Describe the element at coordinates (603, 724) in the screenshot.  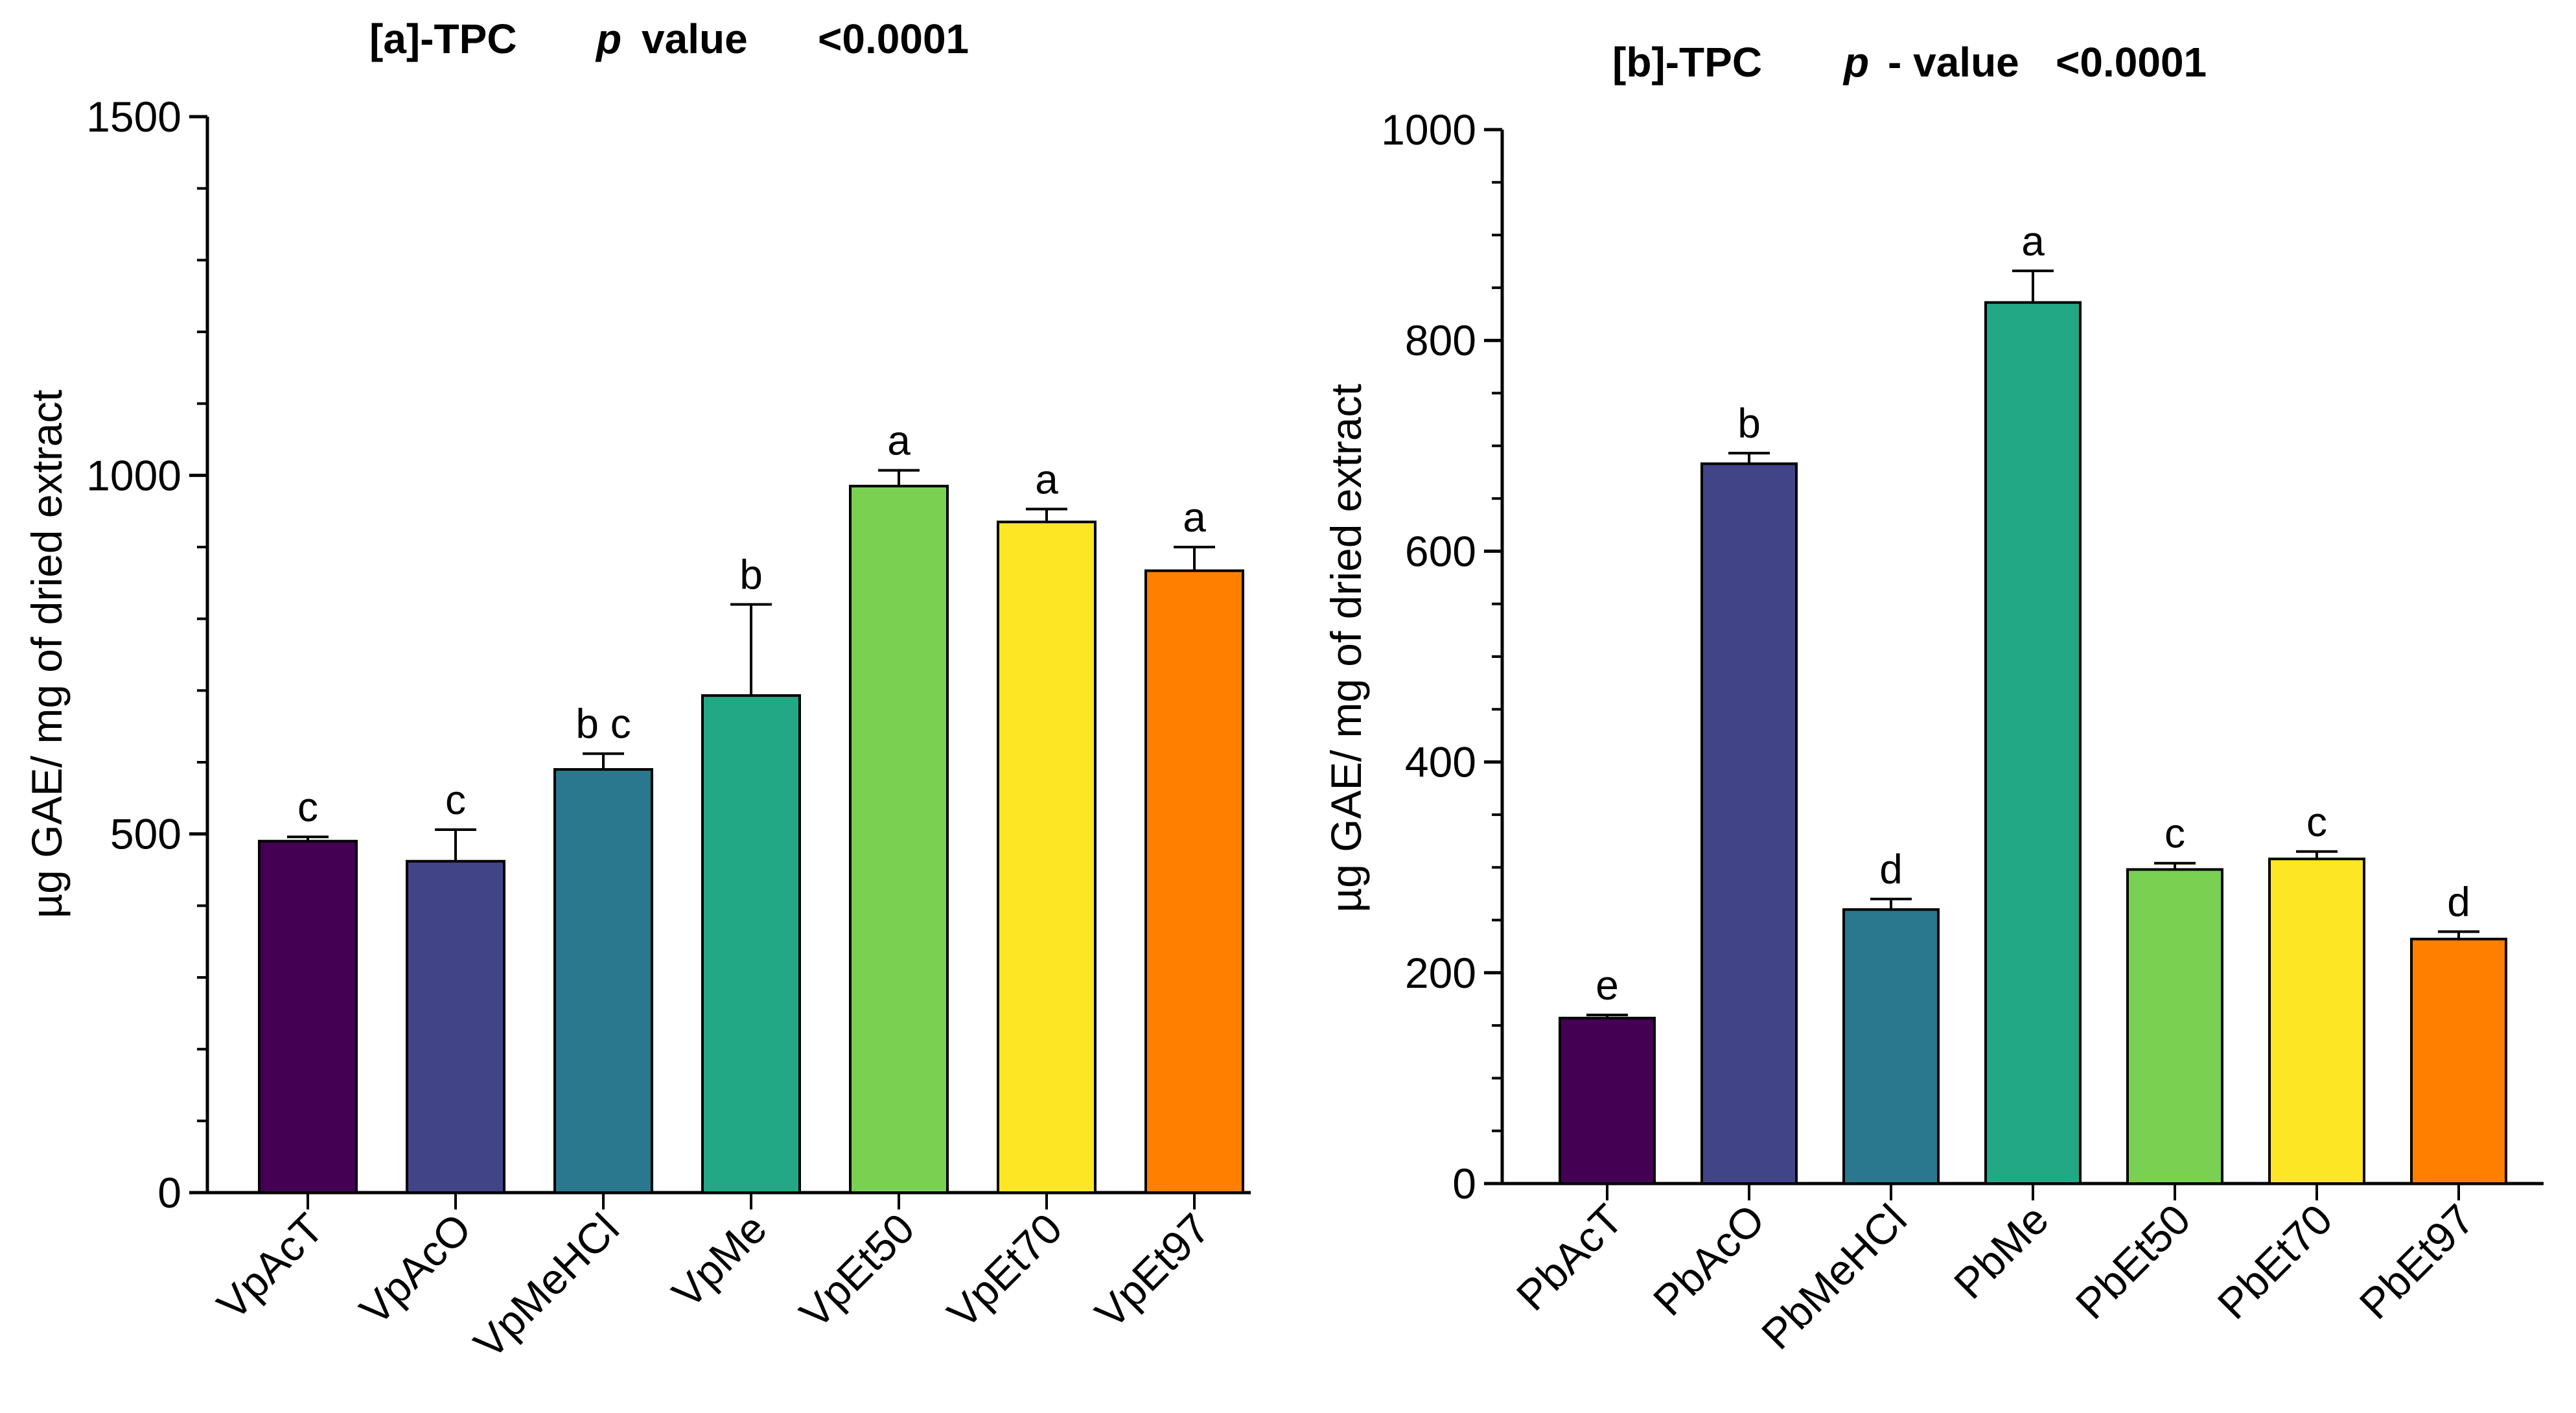
I see `chart-a-significance-label: b c` at that location.